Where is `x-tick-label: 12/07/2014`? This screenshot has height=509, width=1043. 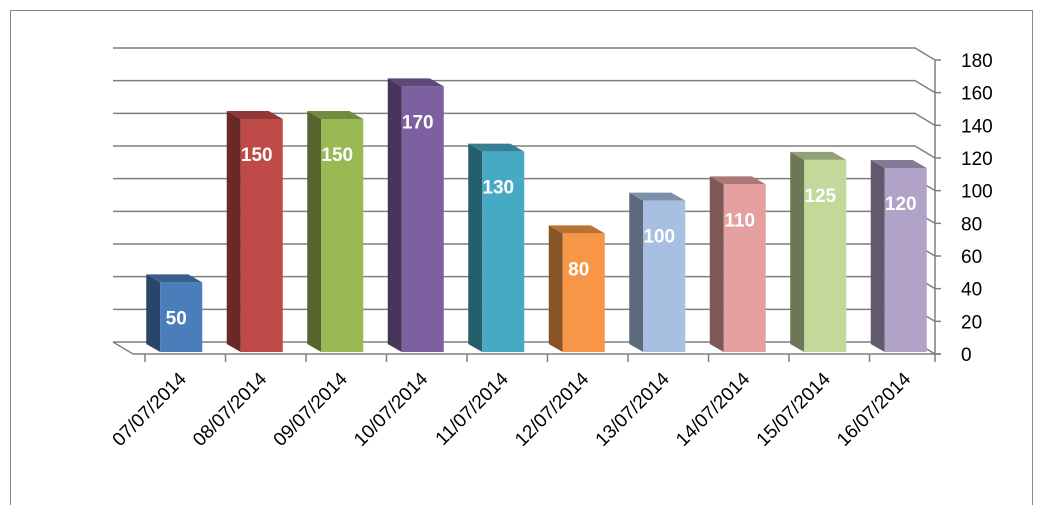
x-tick-label: 12/07/2014 is located at coordinates (552, 409).